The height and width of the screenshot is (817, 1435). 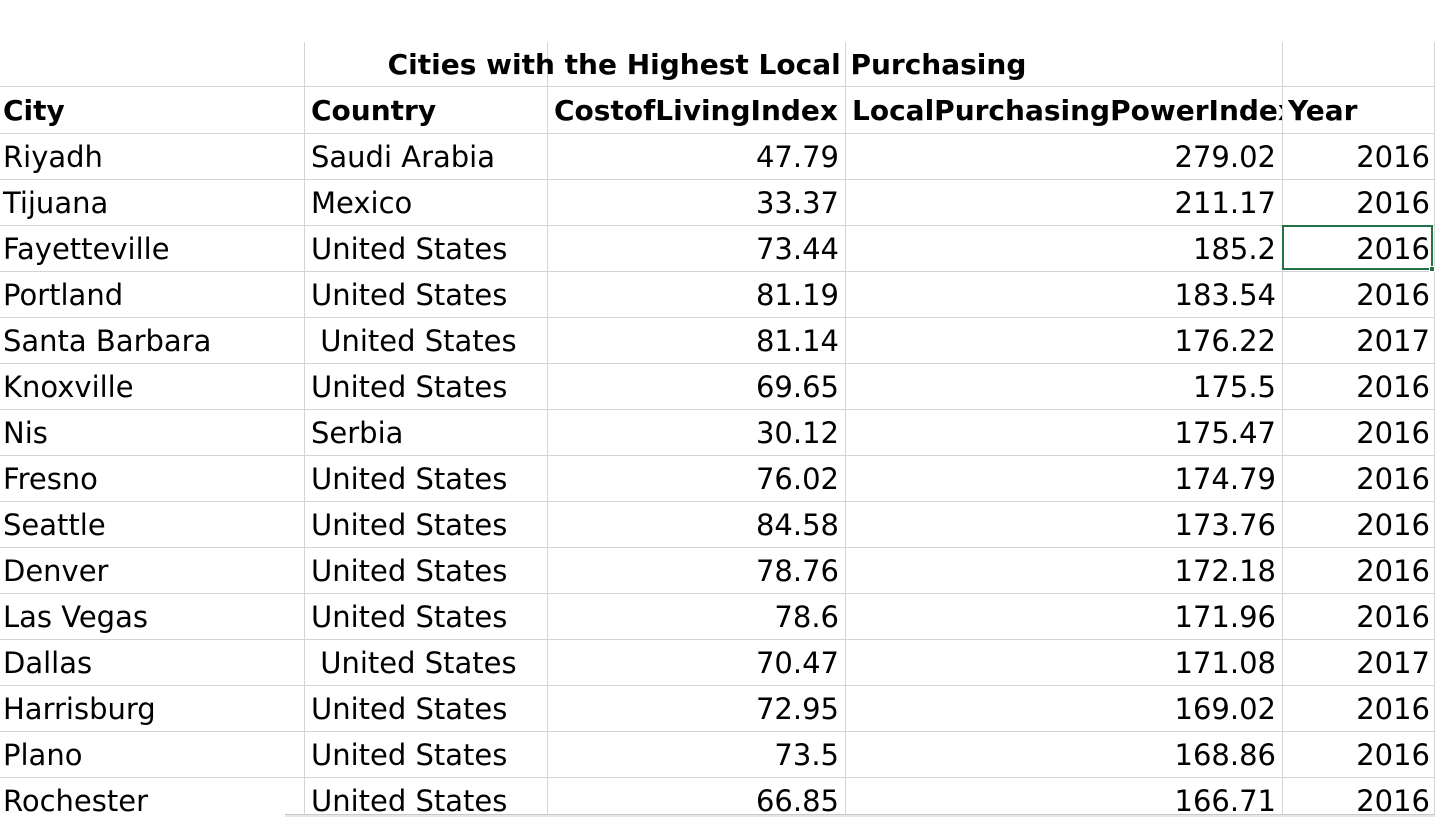 What do you see at coordinates (1225, 341) in the screenshot?
I see `cell-local-purchasing-power-index: 176.22` at bounding box center [1225, 341].